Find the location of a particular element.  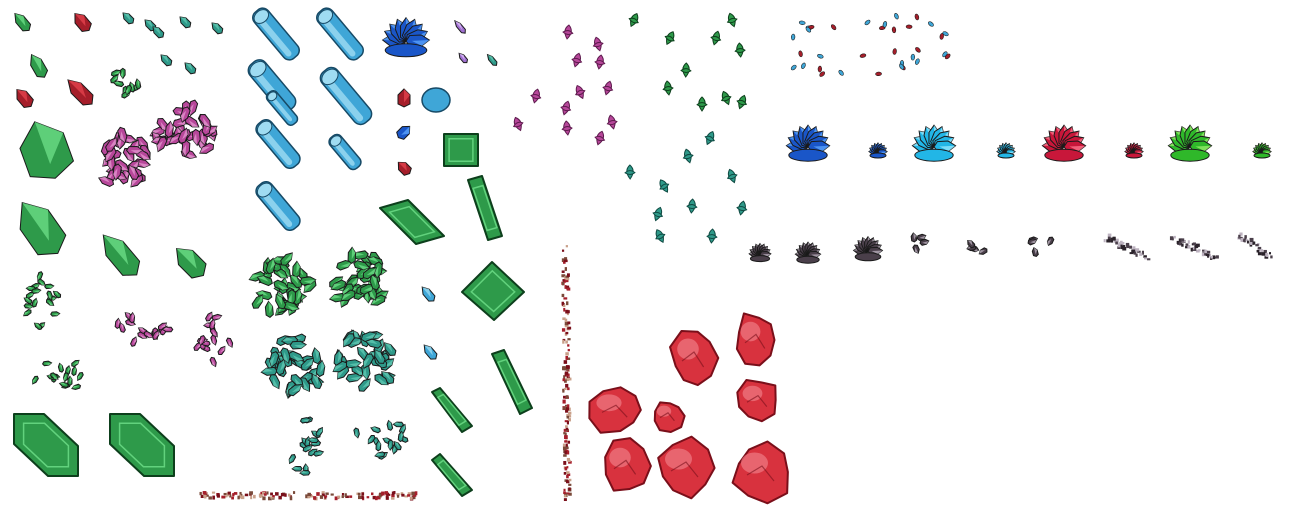

vertical-rubble-strip is located at coordinates (566, 373).